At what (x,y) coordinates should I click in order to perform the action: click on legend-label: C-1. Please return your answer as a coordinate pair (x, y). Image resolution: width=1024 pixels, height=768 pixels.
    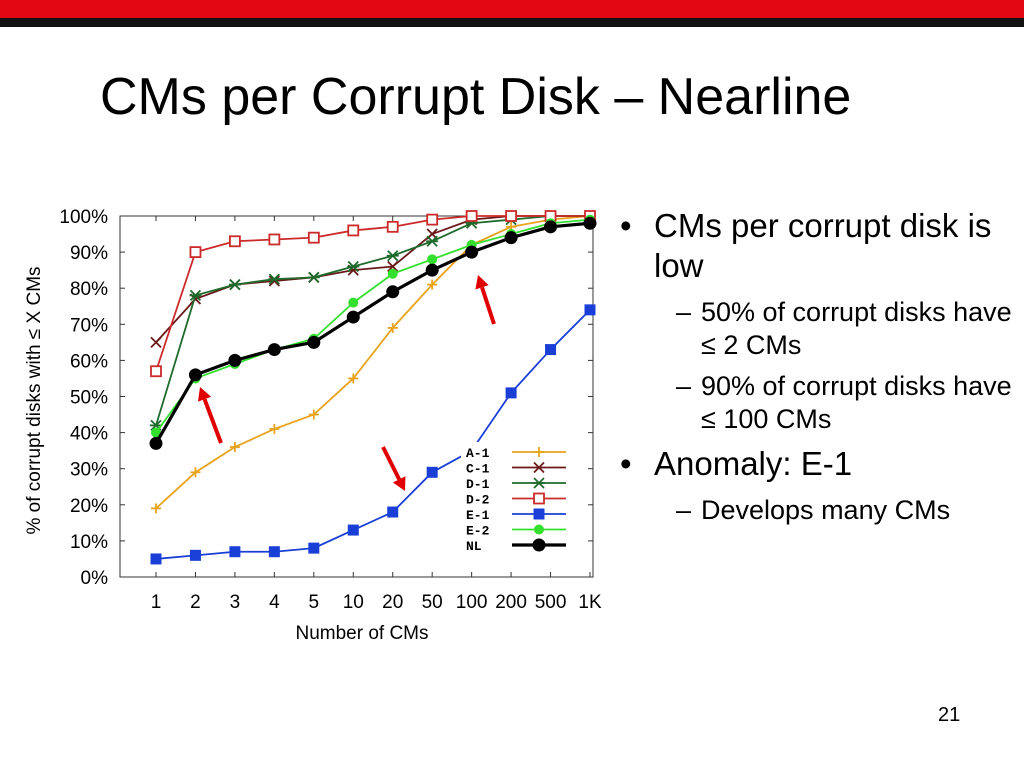
    Looking at the image, I should click on (478, 469).